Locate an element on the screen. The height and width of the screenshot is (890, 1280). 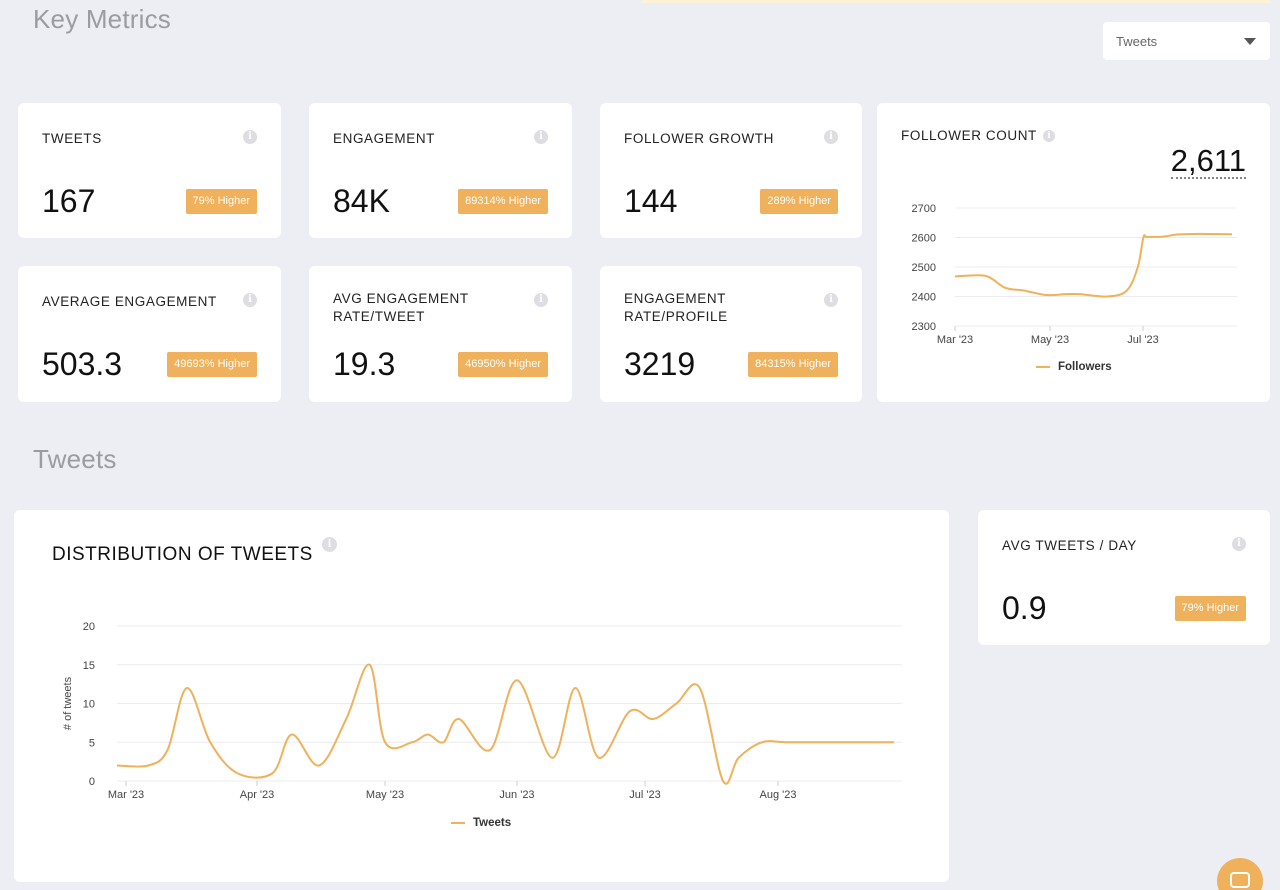
section-title-tweets: Tweets is located at coordinates (75, 459).